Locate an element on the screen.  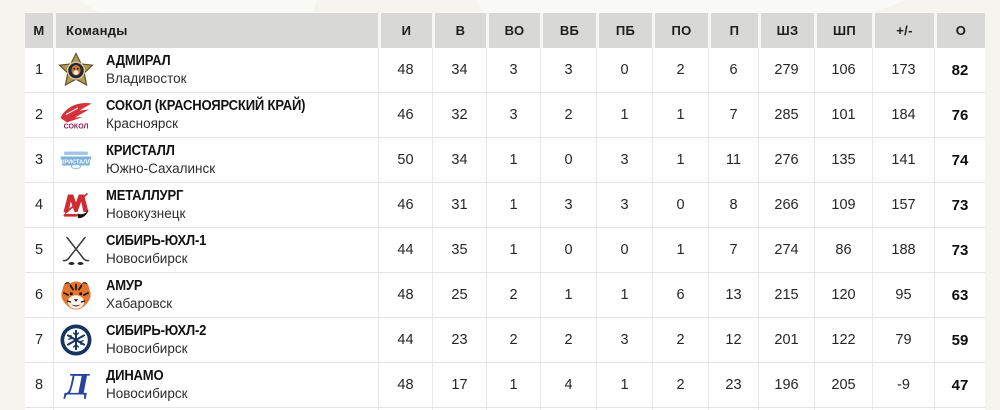
place-cell: 6 is located at coordinates (39, 295).